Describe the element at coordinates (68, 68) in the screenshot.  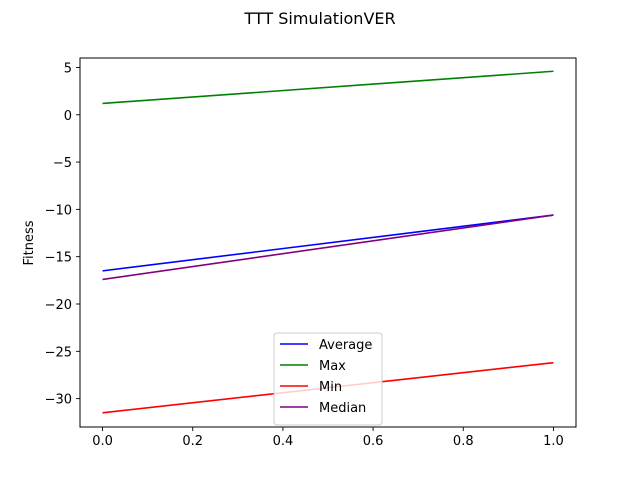
I see `y-tick-label: 5` at that location.